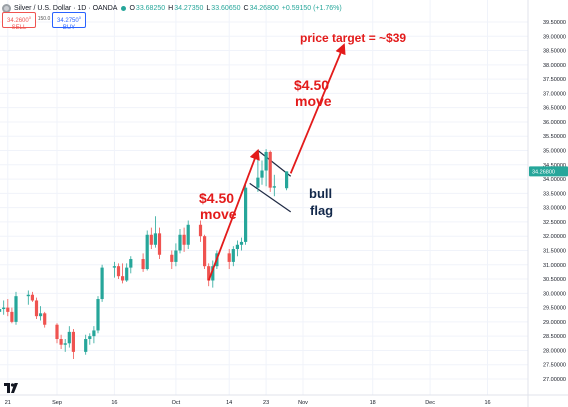  What do you see at coordinates (246, 8) in the screenshot?
I see `ohlc-close-key: C` at bounding box center [246, 8].